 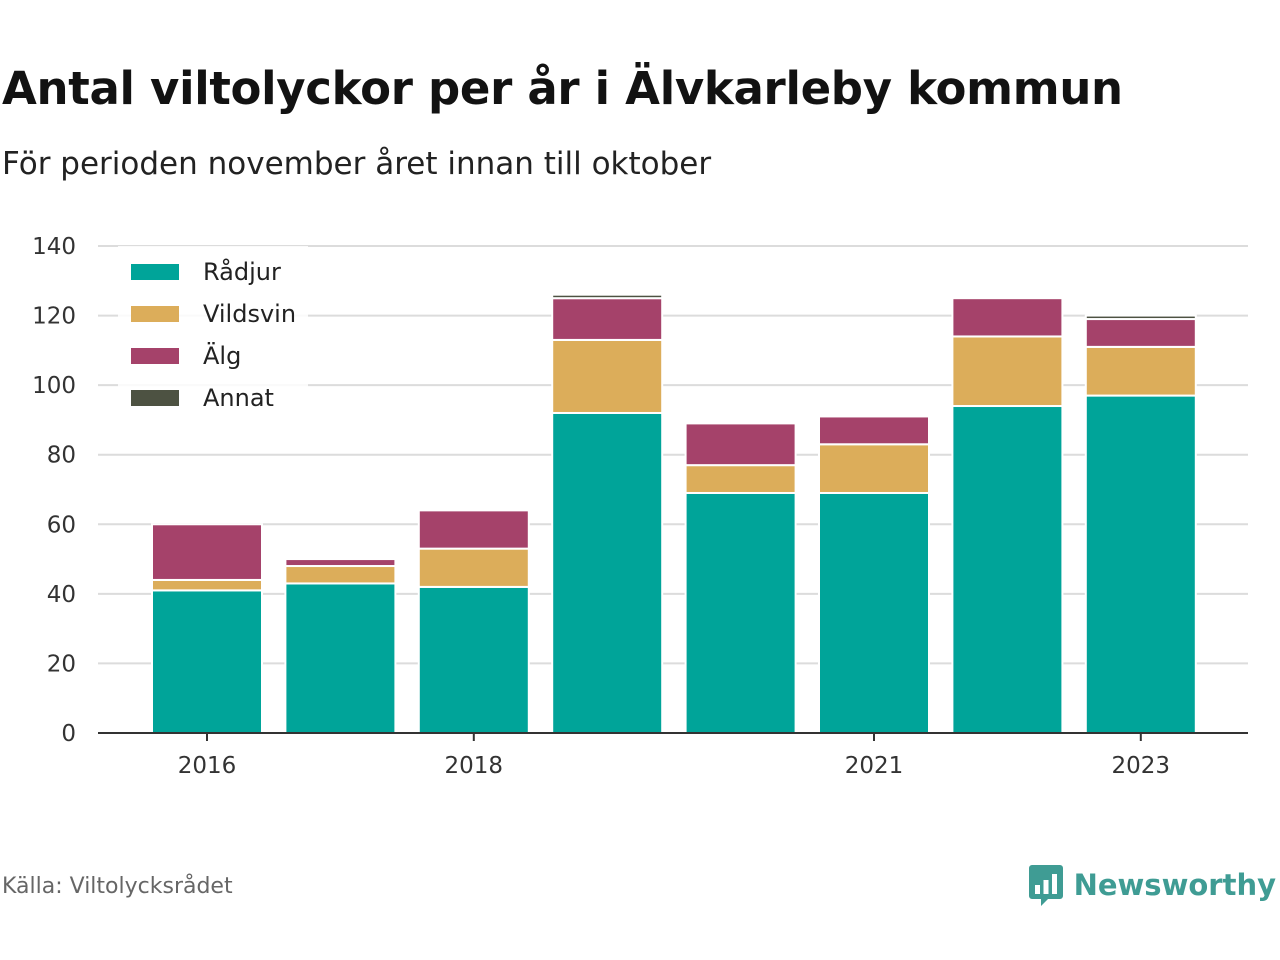 I want to click on legend: Rådjur Vildsvin Älg Annat, so click(x=213, y=336).